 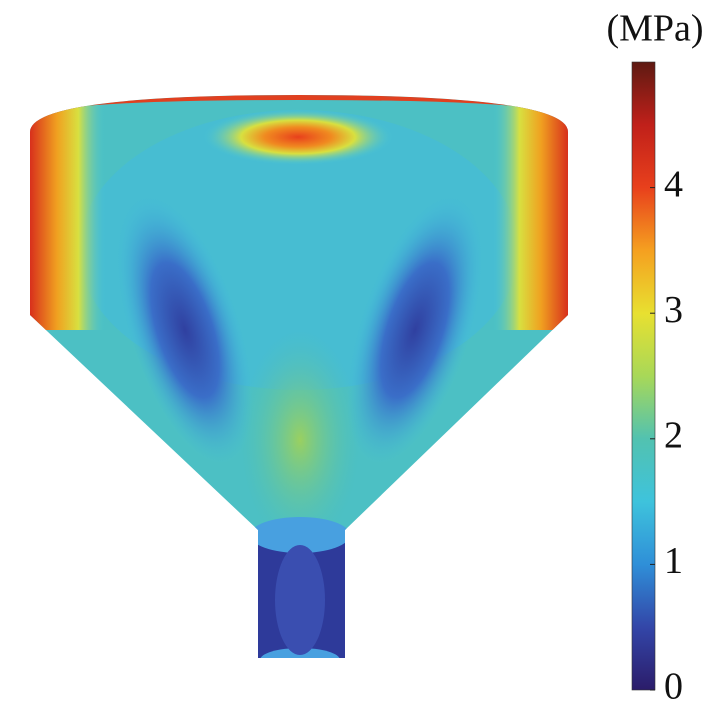 What do you see at coordinates (673, 436) in the screenshot?
I see `colorbar-tick-label: 2` at bounding box center [673, 436].